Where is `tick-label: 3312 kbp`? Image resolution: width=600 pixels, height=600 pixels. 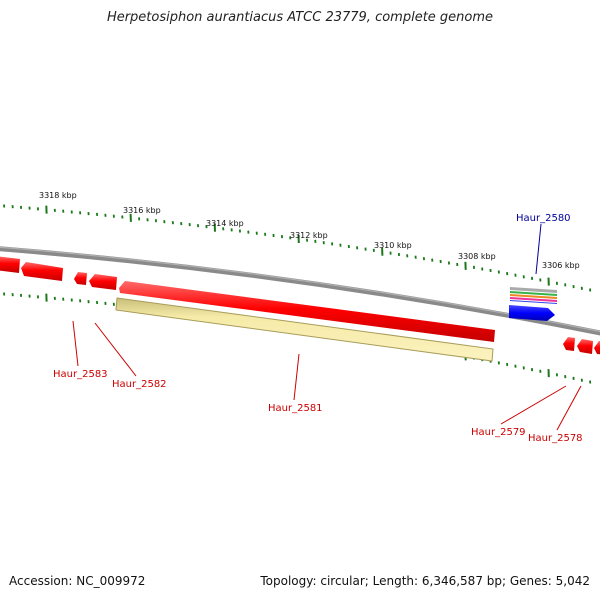 tick-label: 3312 kbp is located at coordinates (309, 235).